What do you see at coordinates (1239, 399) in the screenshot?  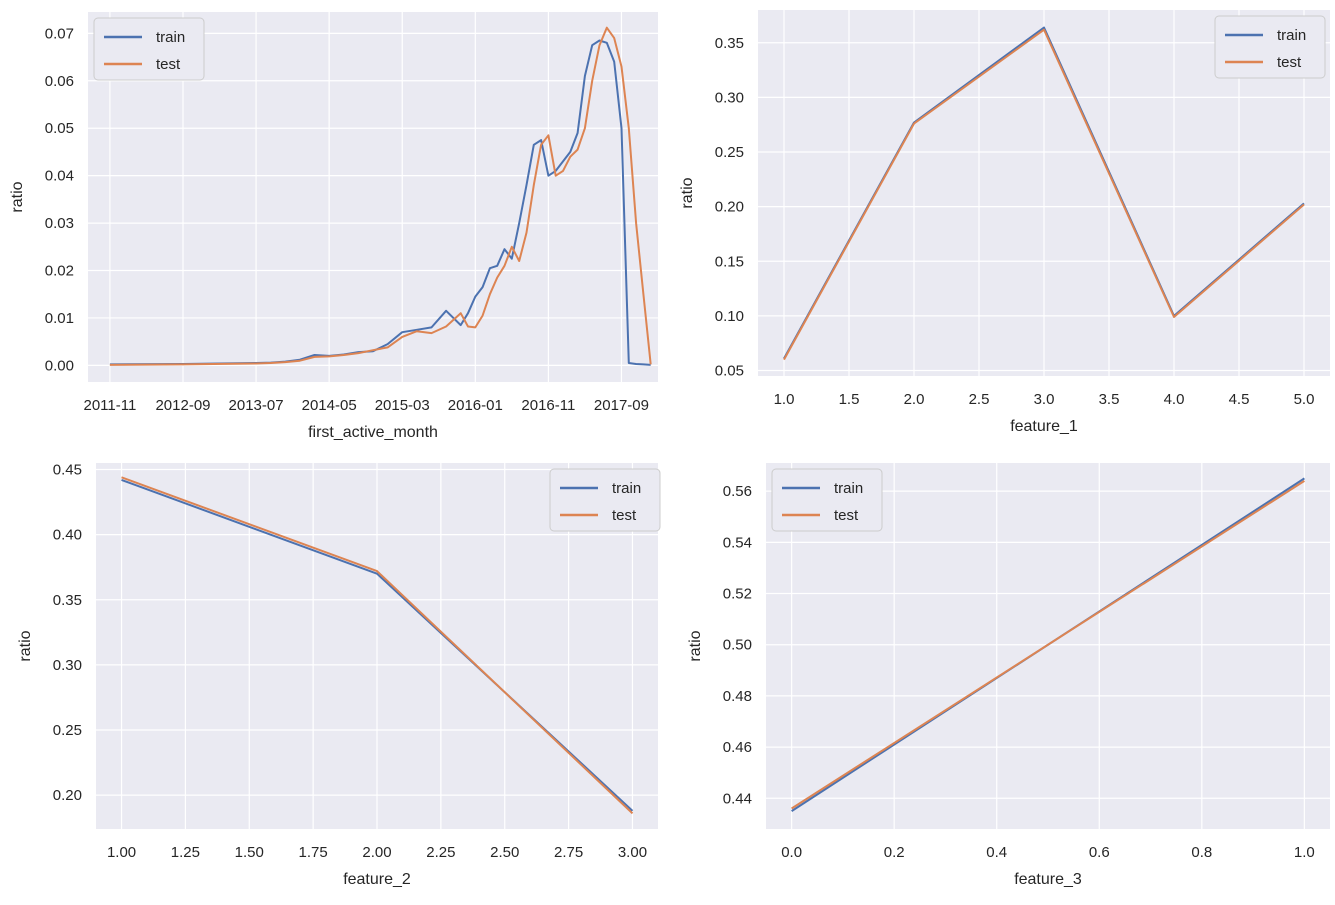 I see `x-tick-label: 4.5` at bounding box center [1239, 399].